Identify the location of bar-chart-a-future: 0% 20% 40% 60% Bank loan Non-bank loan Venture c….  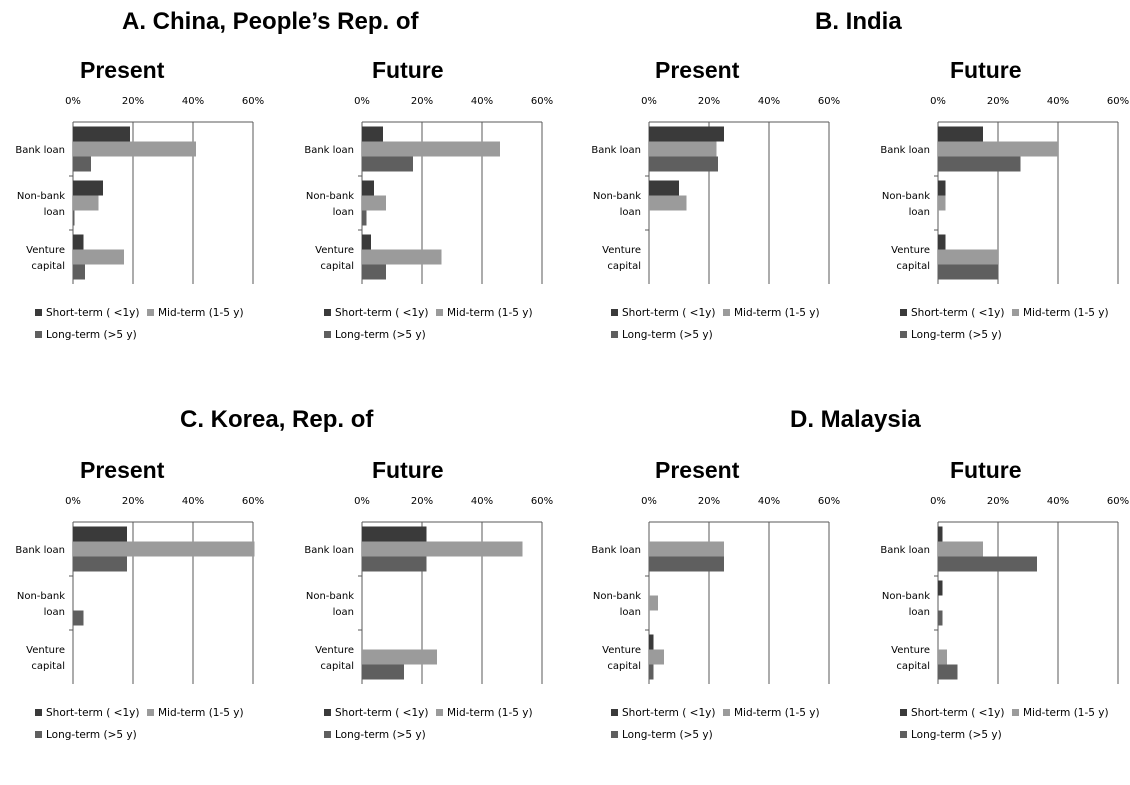
(428, 218).